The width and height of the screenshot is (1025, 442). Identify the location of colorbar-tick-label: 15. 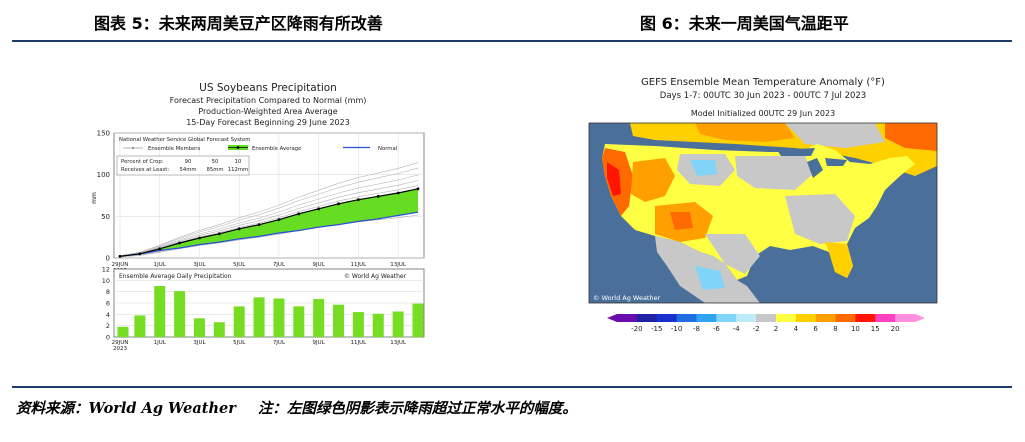
(875, 329).